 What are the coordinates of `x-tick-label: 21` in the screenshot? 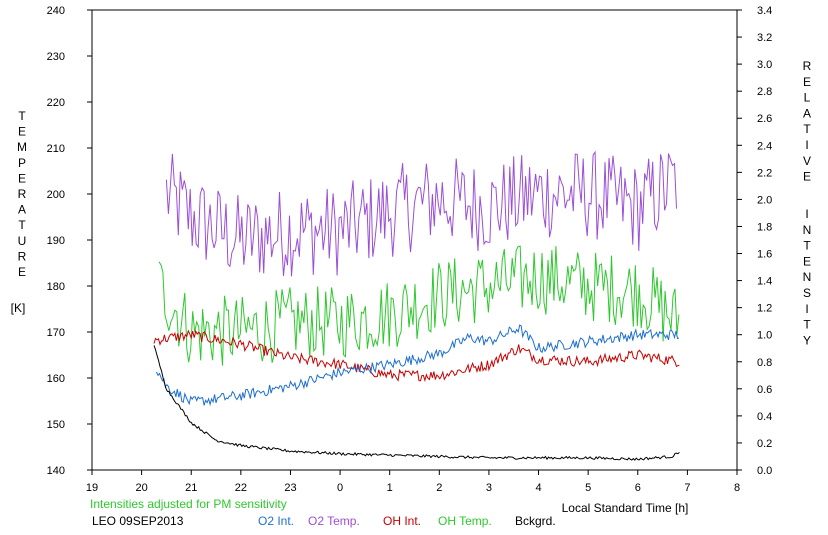 It's located at (191, 488).